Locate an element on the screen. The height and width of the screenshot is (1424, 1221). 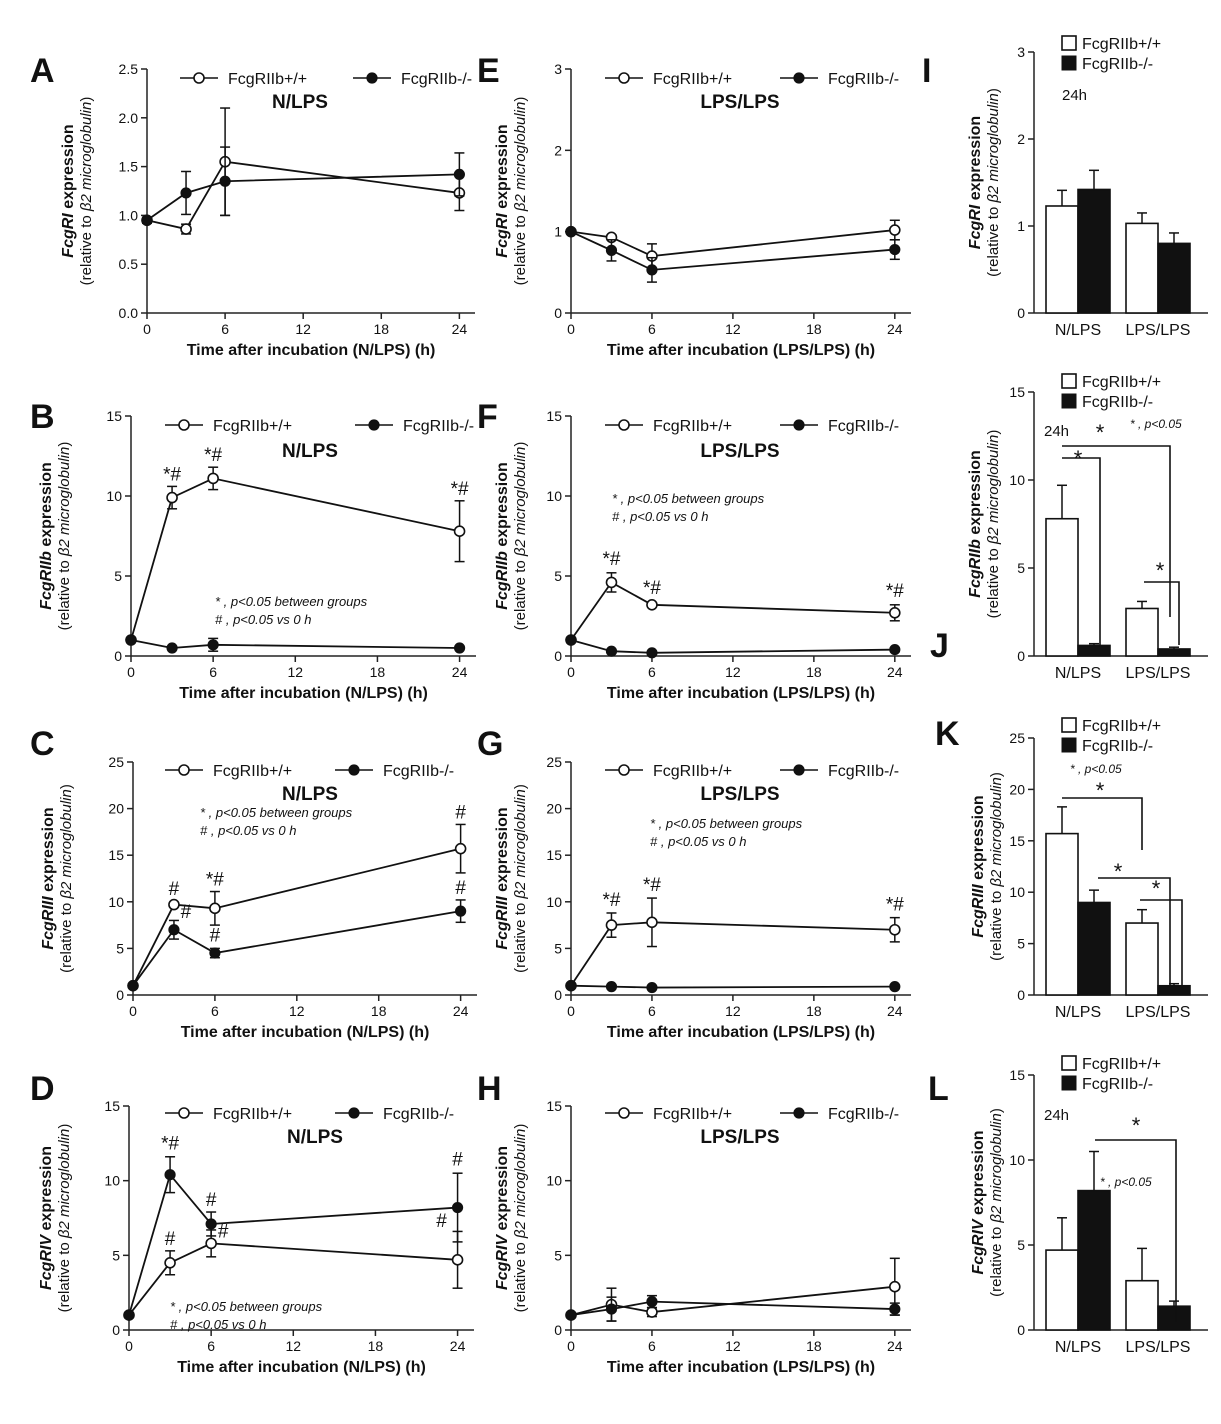
y-tick-label: 0.0 is located at coordinates (129, 313).